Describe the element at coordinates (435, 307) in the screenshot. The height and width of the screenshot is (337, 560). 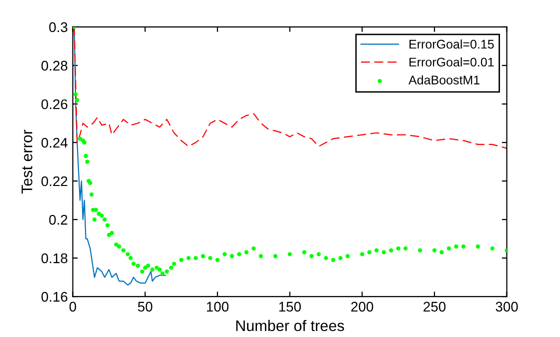
I see `x-tick-label: 250` at that location.